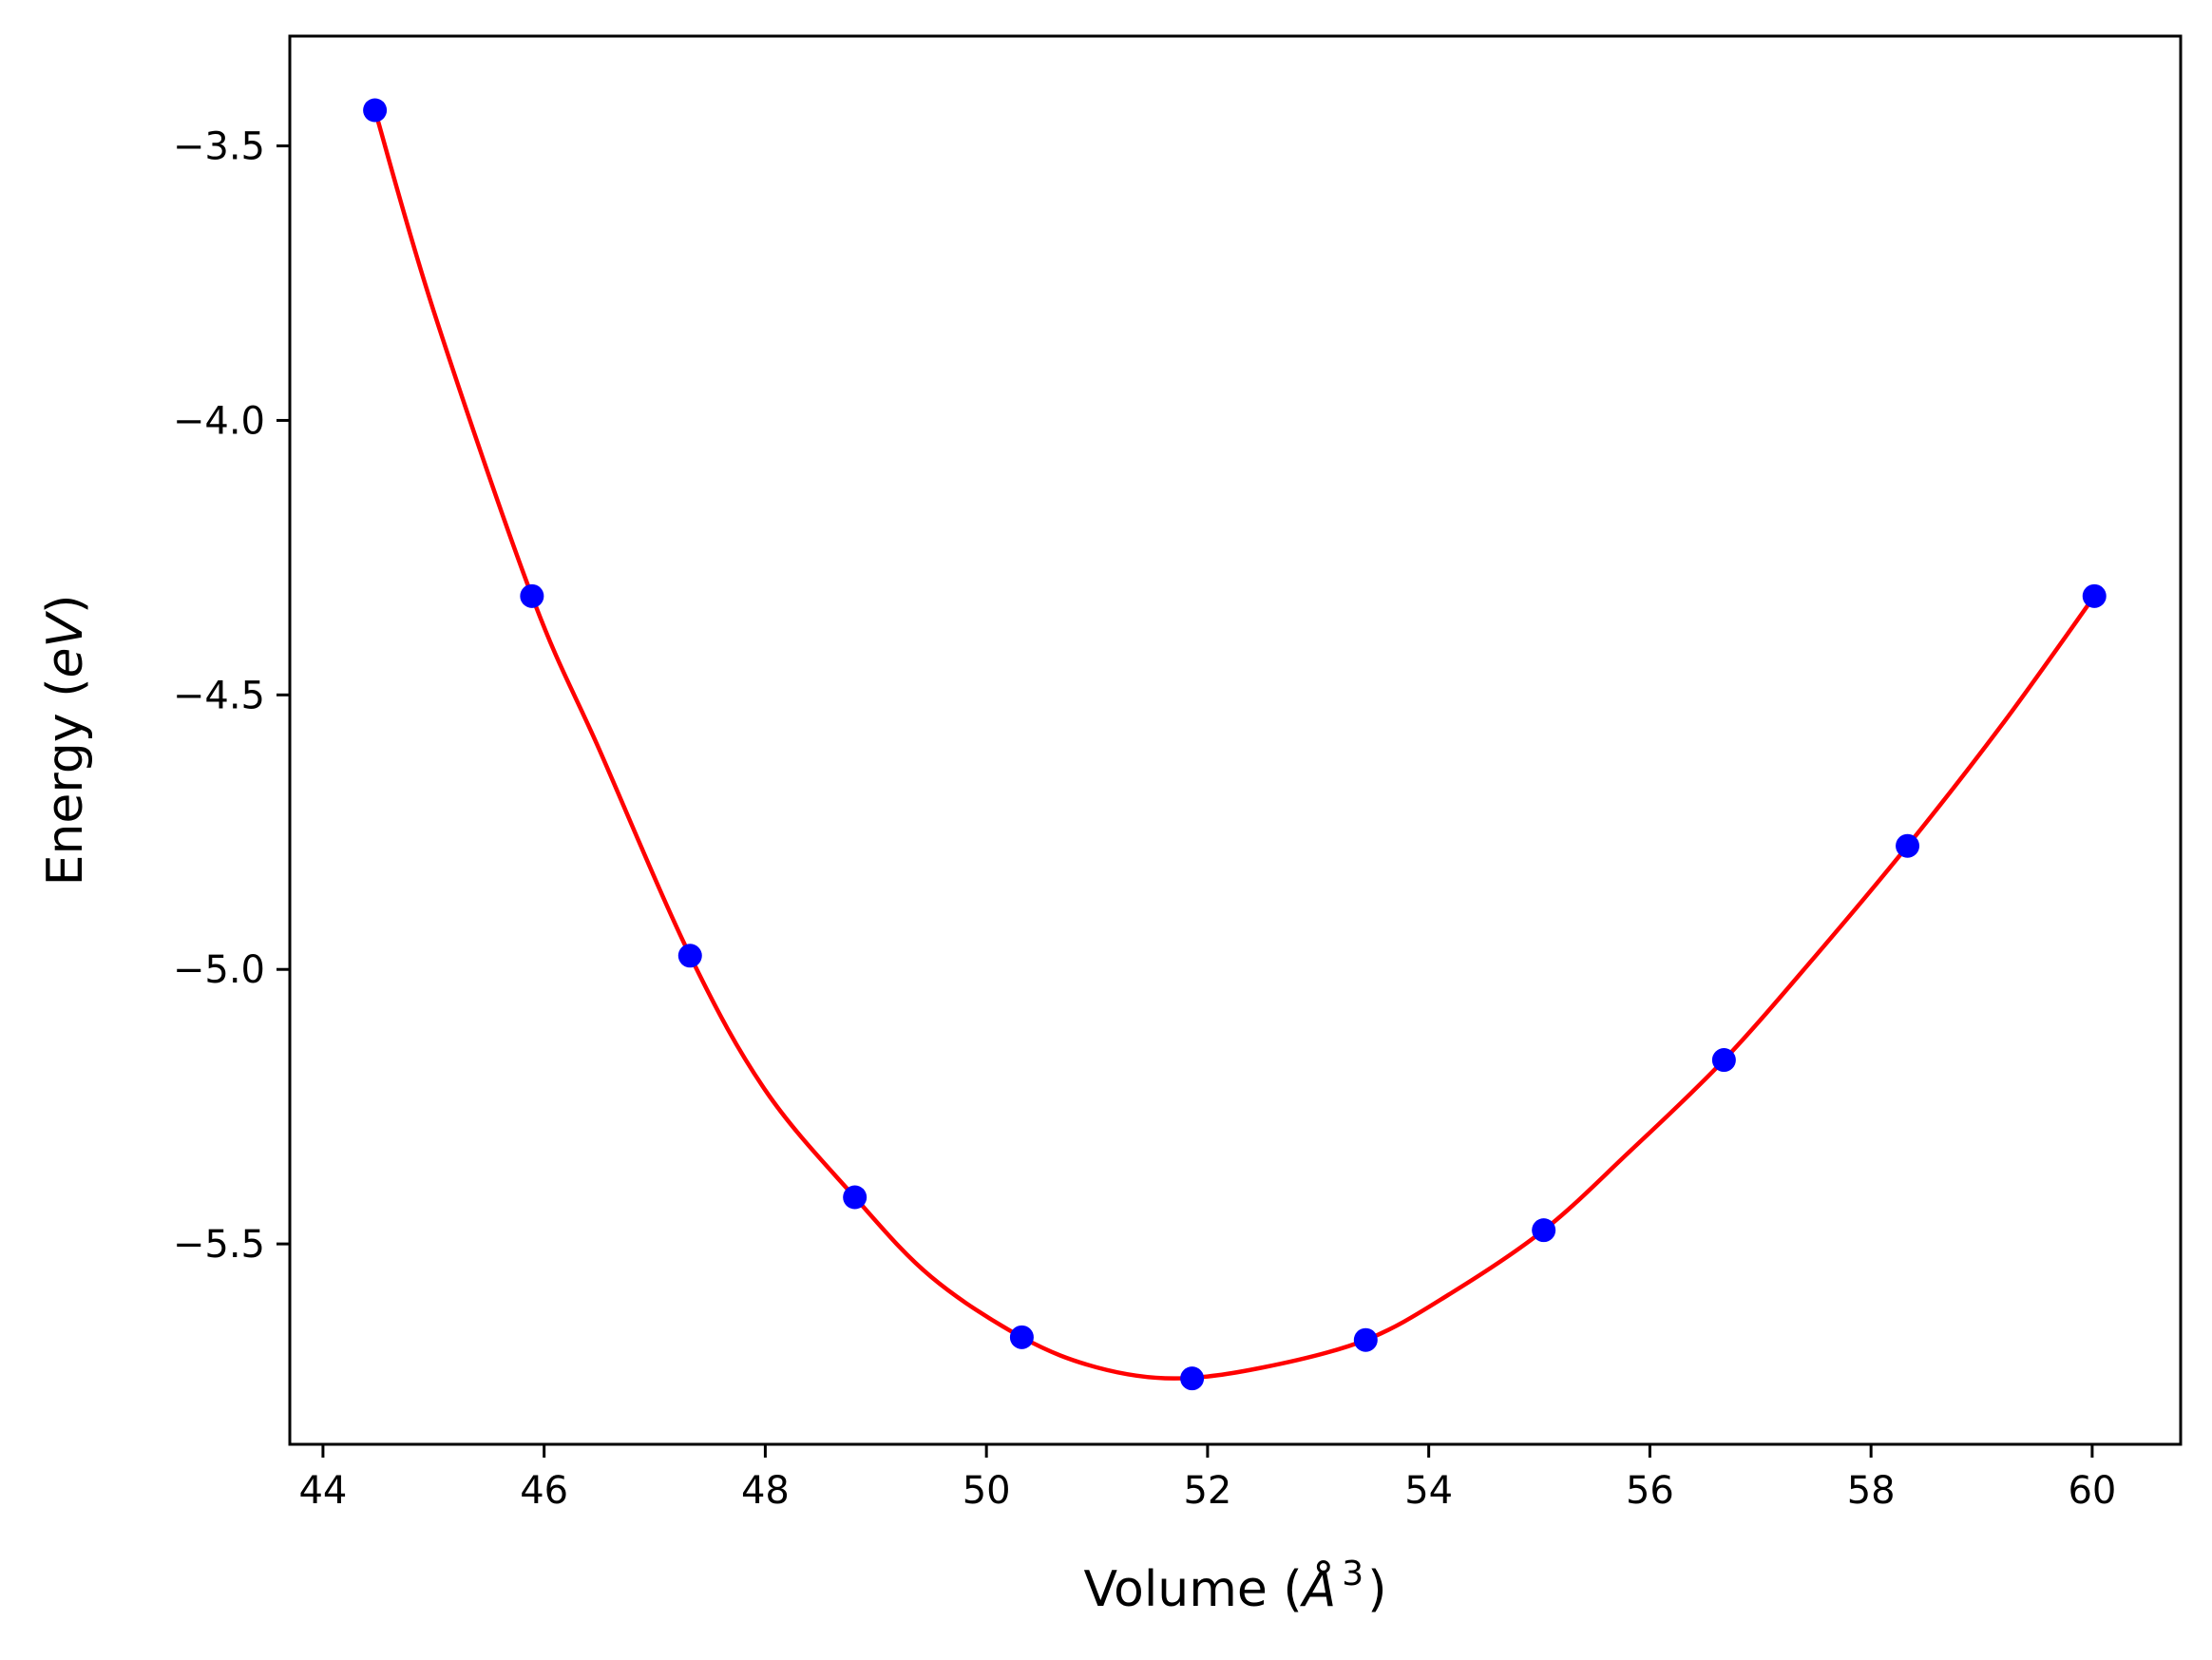  I want to click on x-tick-label: 60, so click(2092, 1491).